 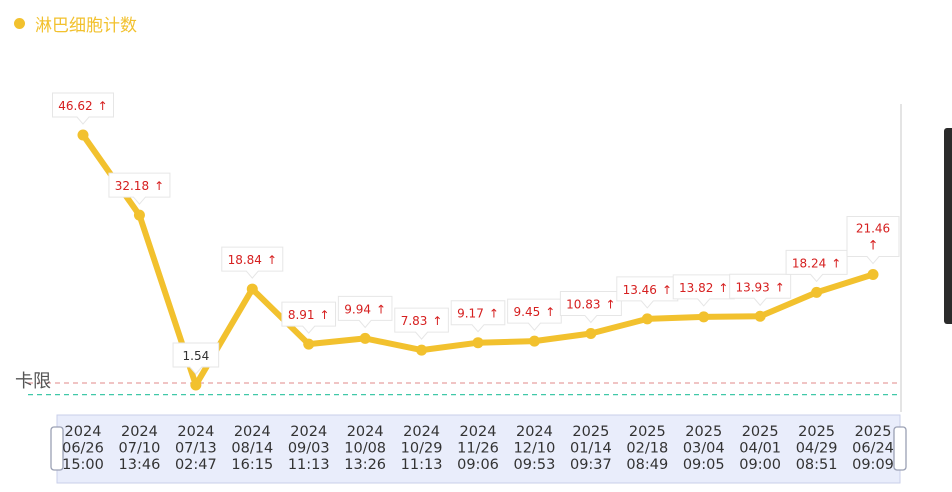 What do you see at coordinates (590, 304) in the screenshot?
I see `data-label-10: 10.83 ↑` at bounding box center [590, 304].